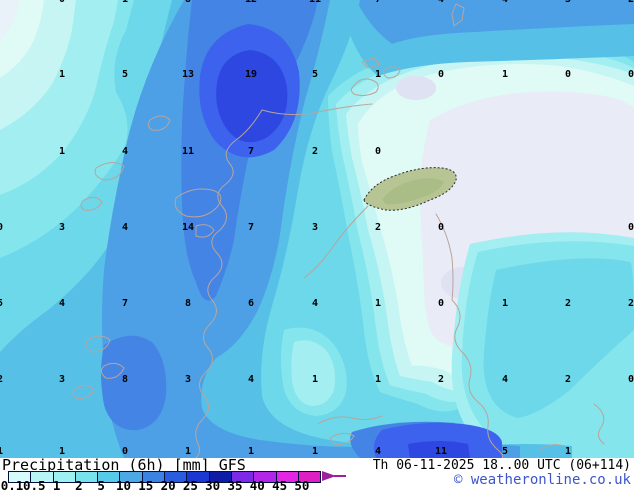 The height and width of the screenshot is (490, 634). What do you see at coordinates (413, 191) in the screenshot?
I see `land-island-shading` at bounding box center [413, 191].